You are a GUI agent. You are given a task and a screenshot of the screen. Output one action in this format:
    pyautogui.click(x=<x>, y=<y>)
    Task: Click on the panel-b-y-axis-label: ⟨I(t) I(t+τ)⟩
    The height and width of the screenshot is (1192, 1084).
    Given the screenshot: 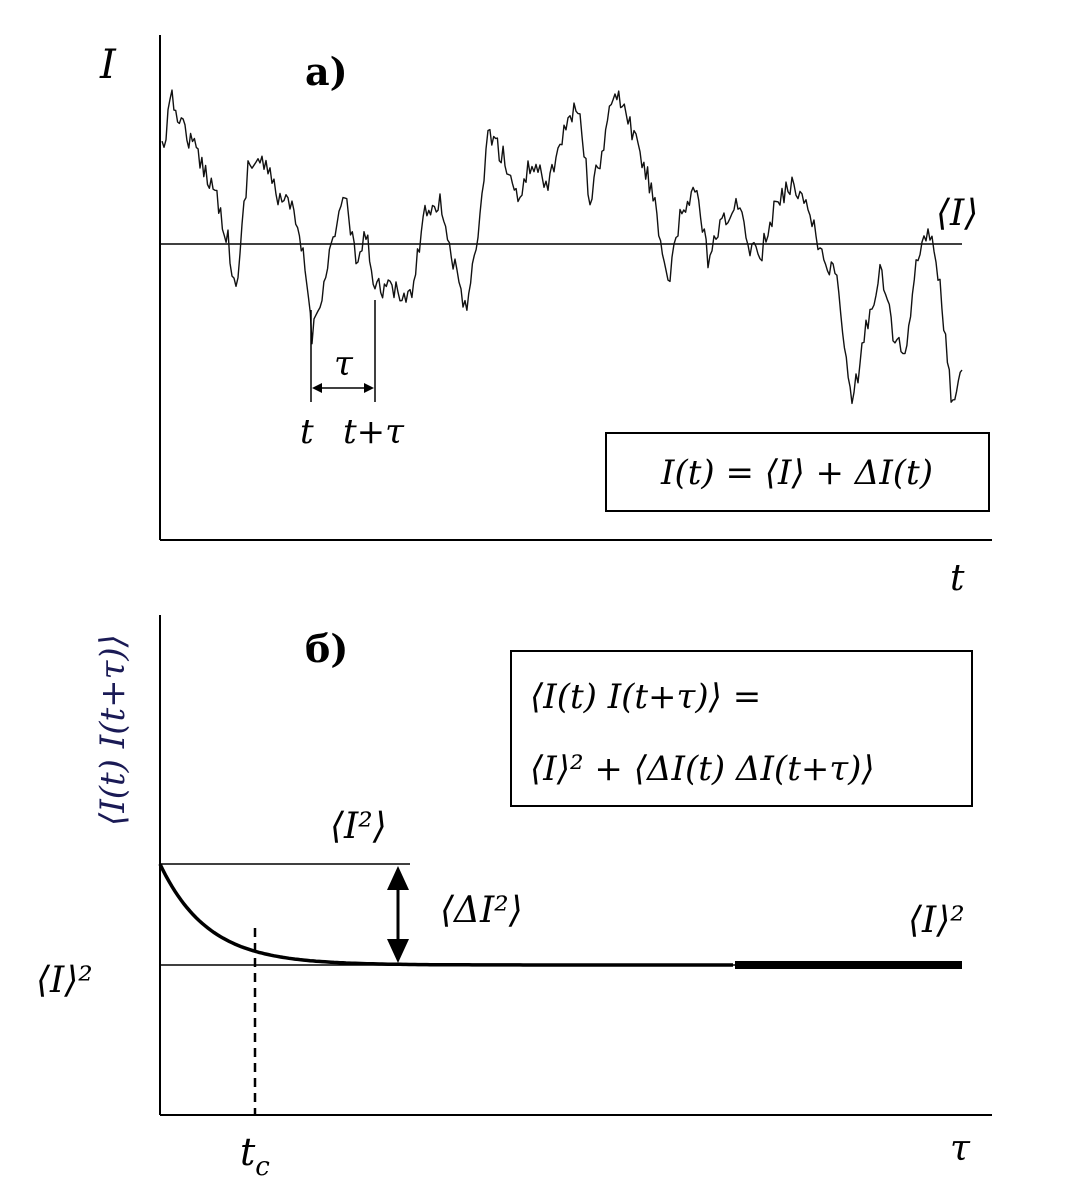 What is the action you would take?
    pyautogui.click(x=113, y=730)
    